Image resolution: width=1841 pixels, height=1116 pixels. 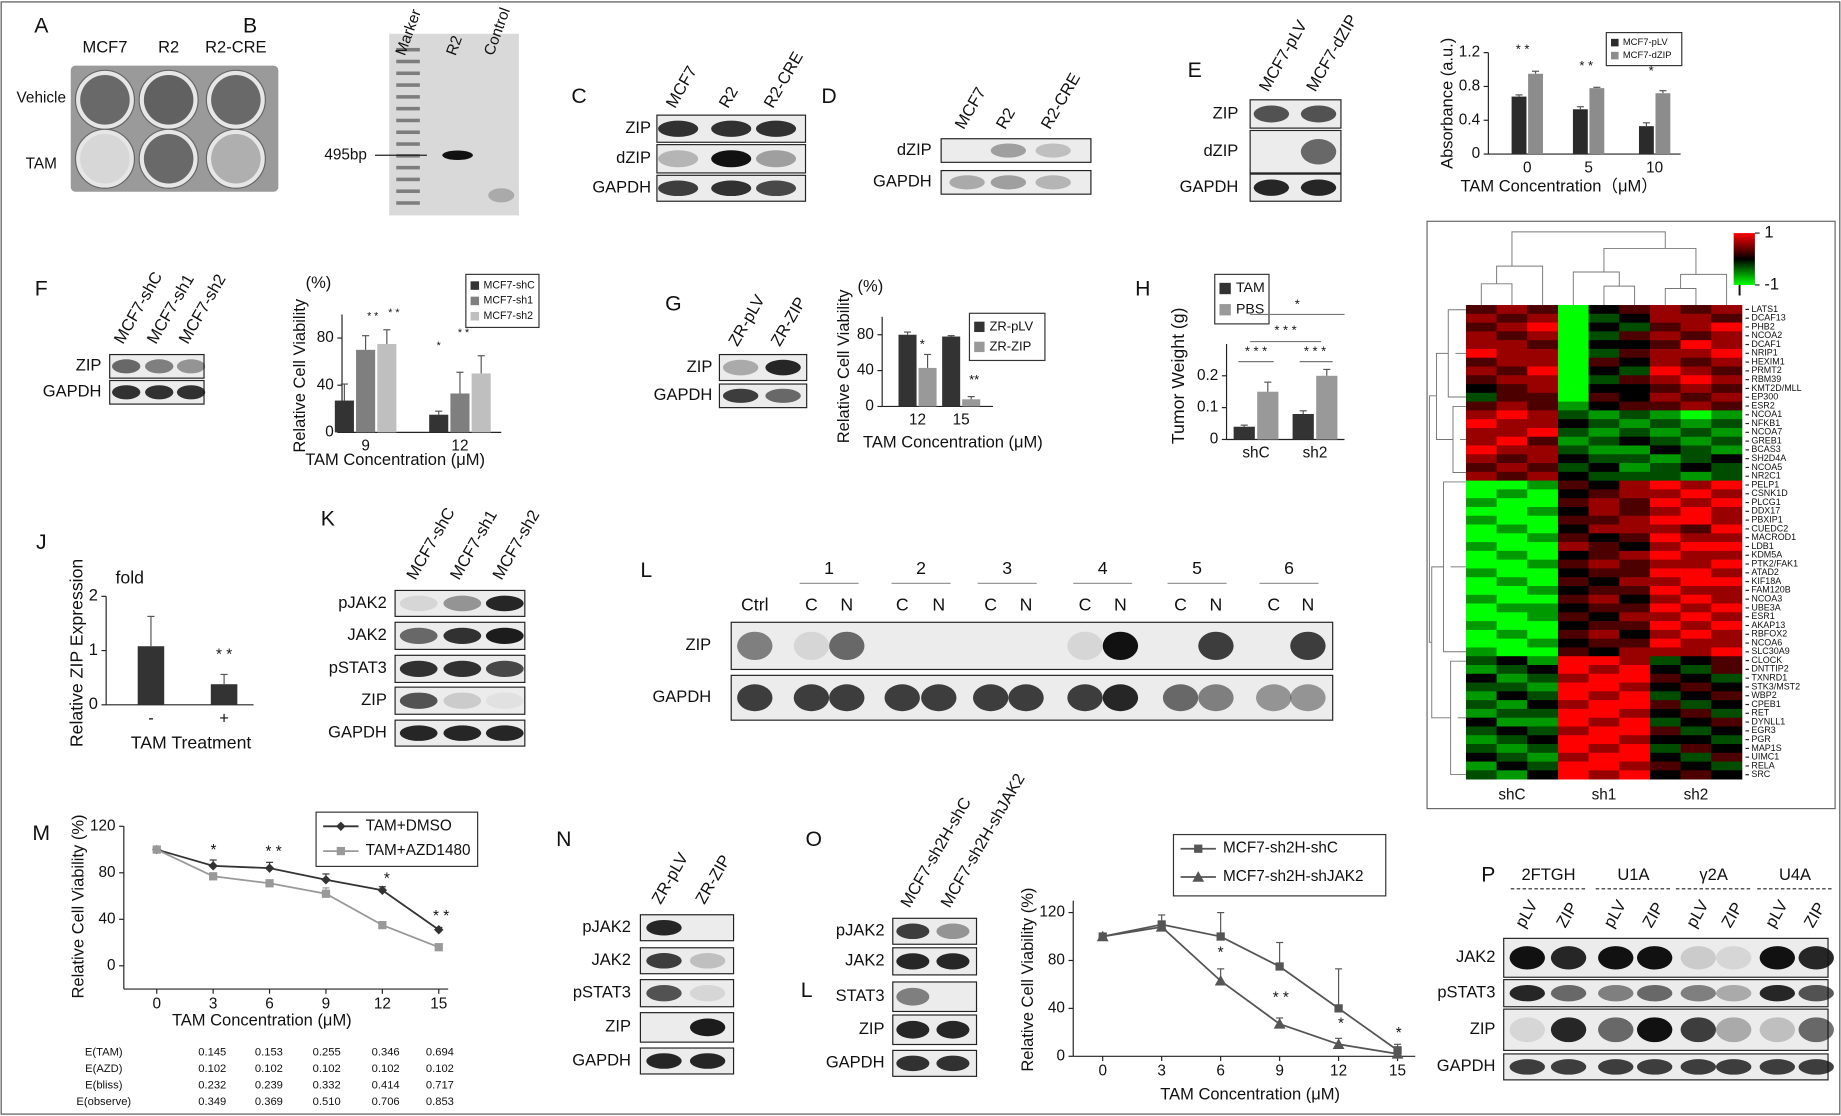 What do you see at coordinates (1250, 1095) in the screenshot?
I see `x-axis-label: TAM Concentration (μM)` at bounding box center [1250, 1095].